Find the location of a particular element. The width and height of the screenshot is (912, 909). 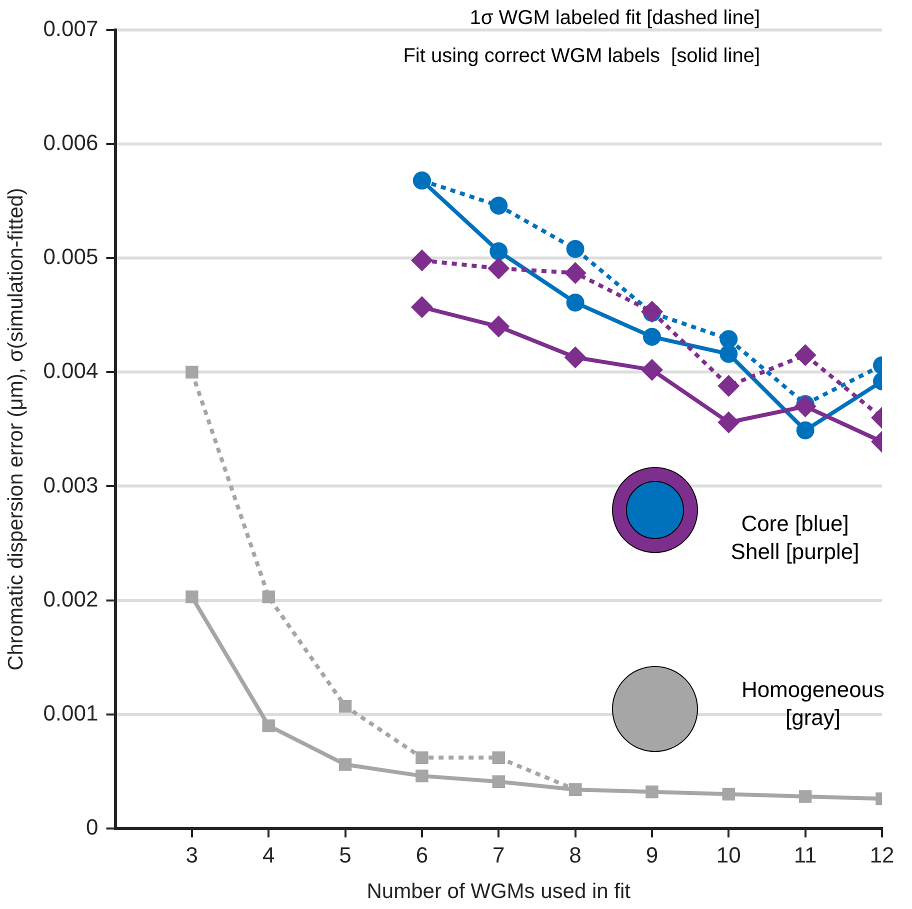

y-tick-label: 0.006 is located at coordinates (70, 143).